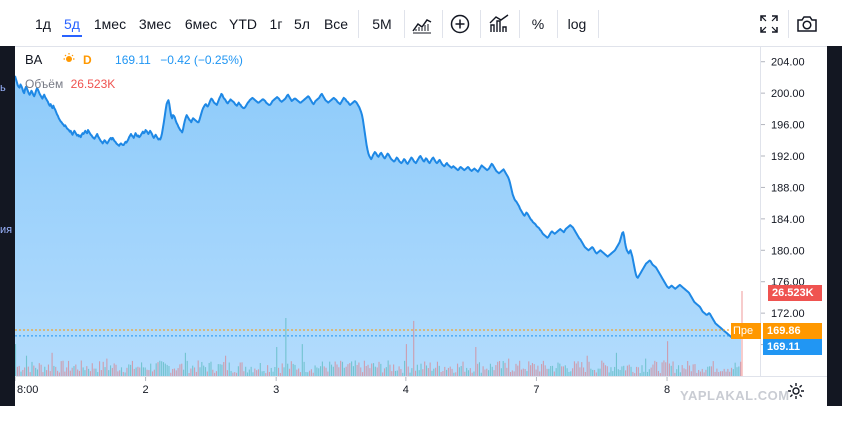  What do you see at coordinates (796, 391) in the screenshot?
I see `settings-gear-icon` at bounding box center [796, 391].